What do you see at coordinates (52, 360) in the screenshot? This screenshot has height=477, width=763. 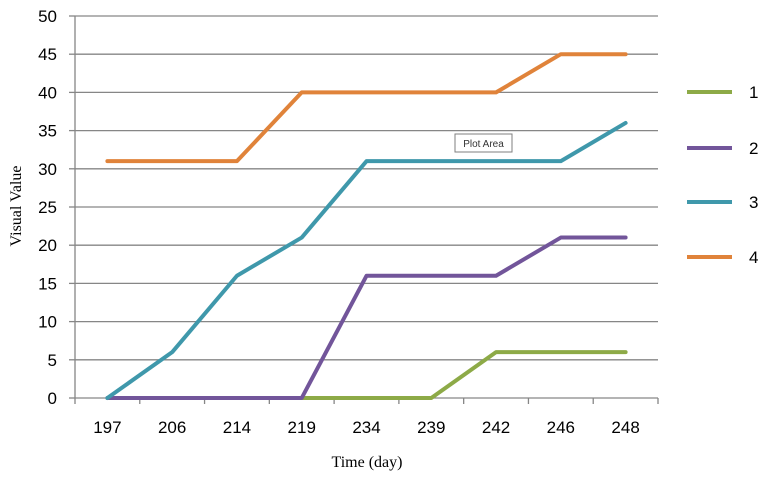 I see `y-tick-label: 5` at bounding box center [52, 360].